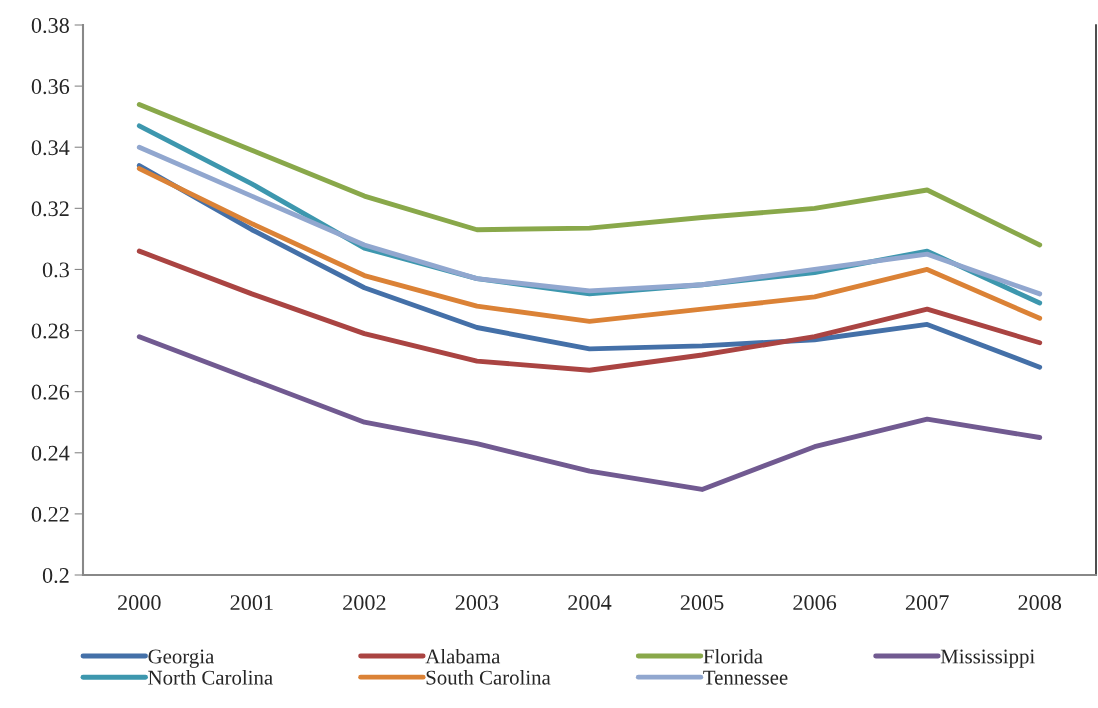  What do you see at coordinates (1040, 603) in the screenshot?
I see `x-tick-label: 2008` at bounding box center [1040, 603].